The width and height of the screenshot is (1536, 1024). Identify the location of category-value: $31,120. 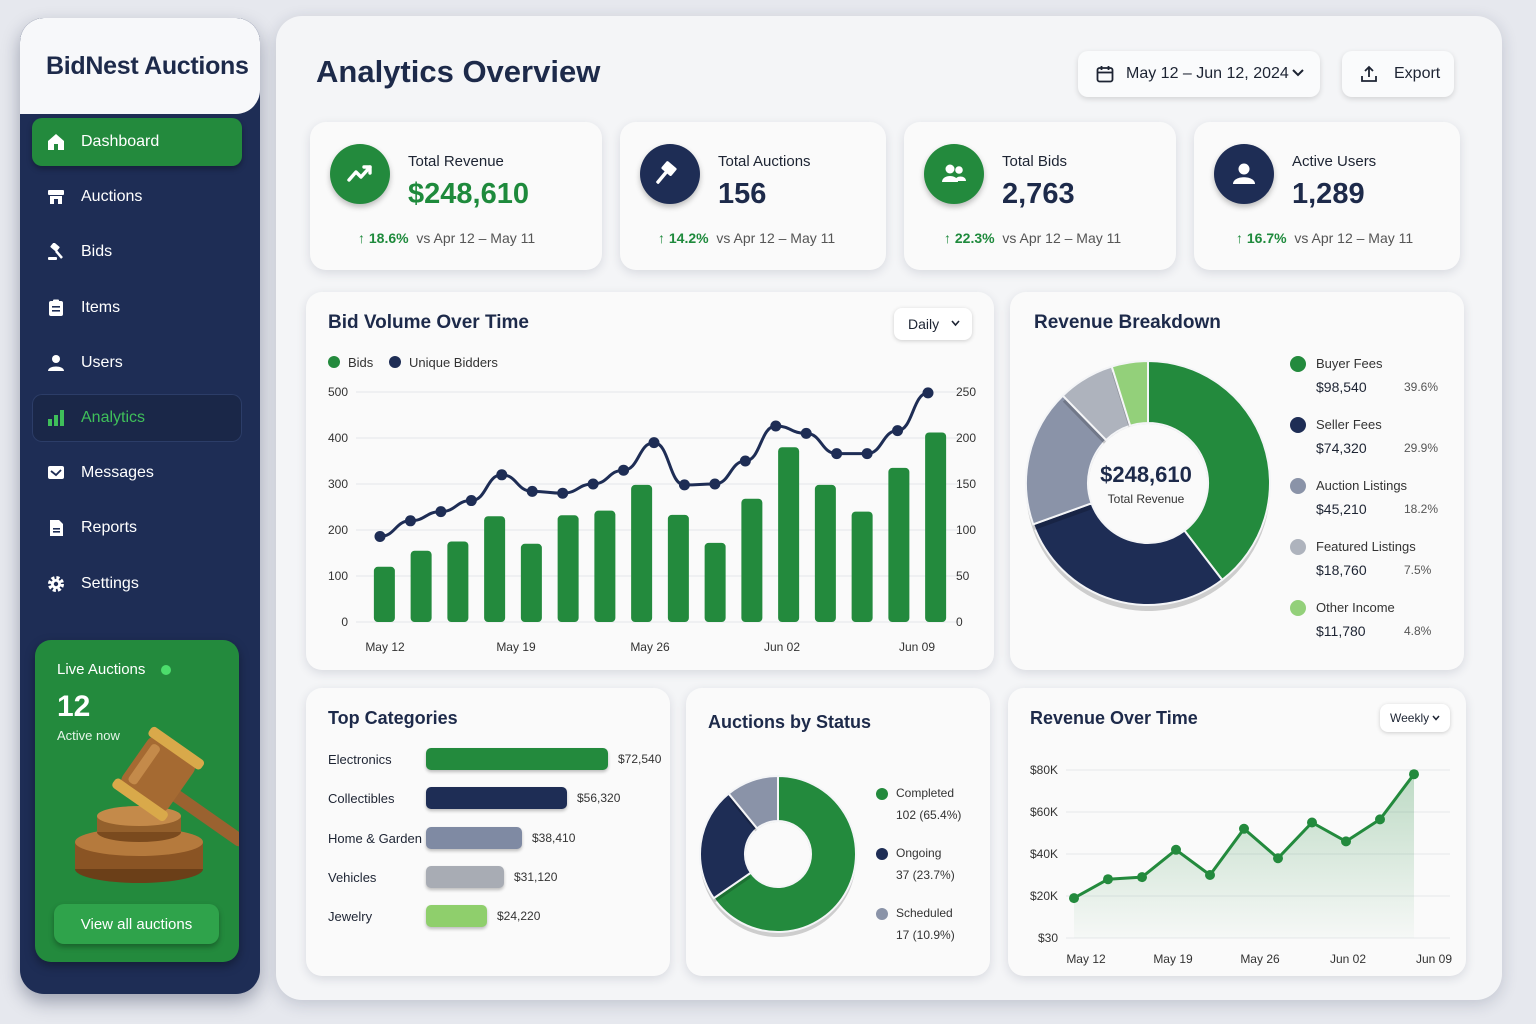
(536, 876).